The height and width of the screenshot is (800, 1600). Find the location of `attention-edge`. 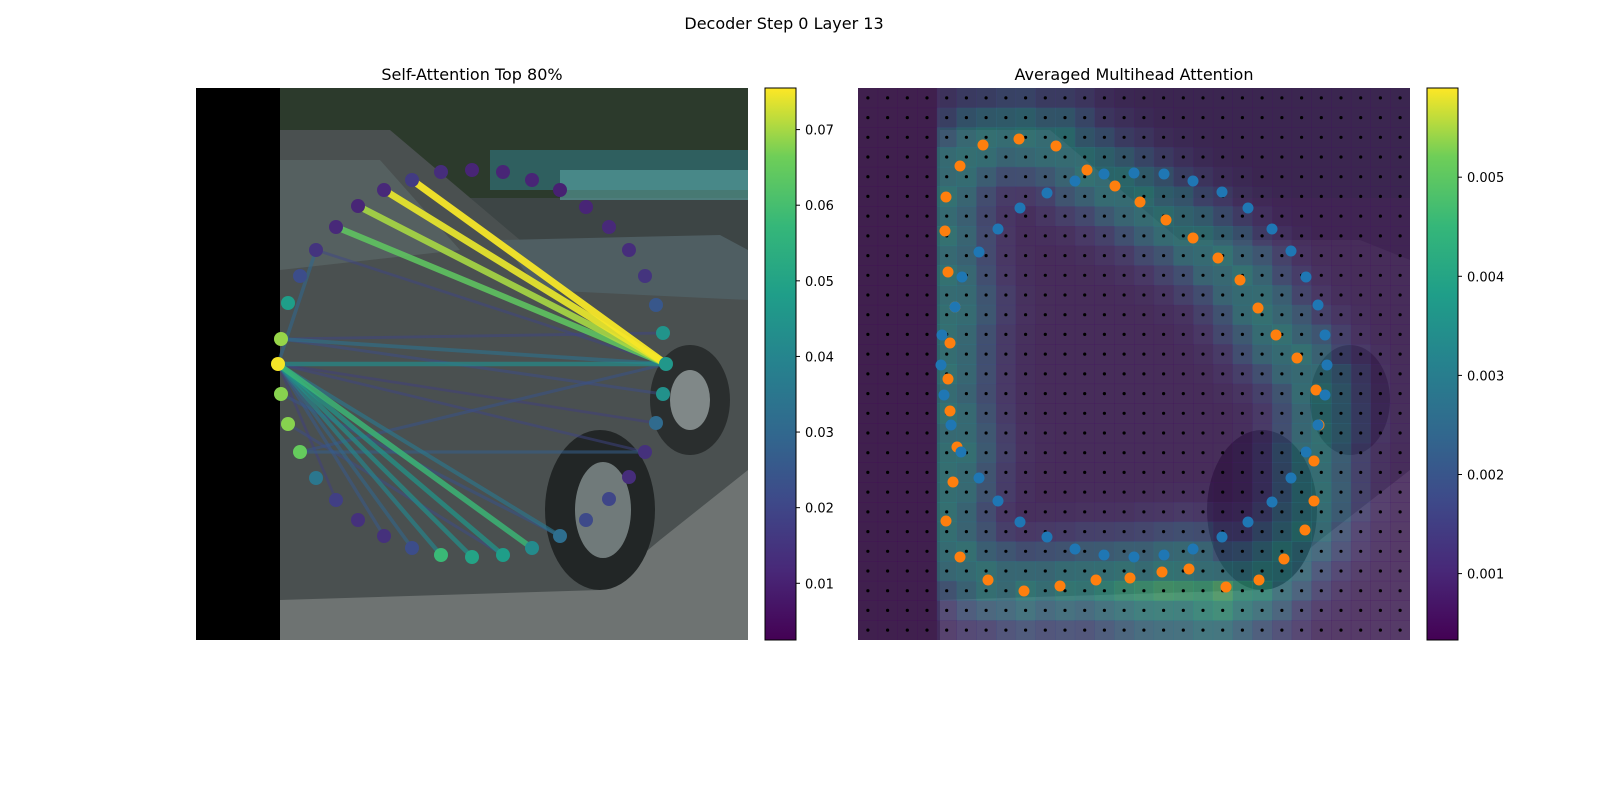

attention-edge is located at coordinates (512, 285).